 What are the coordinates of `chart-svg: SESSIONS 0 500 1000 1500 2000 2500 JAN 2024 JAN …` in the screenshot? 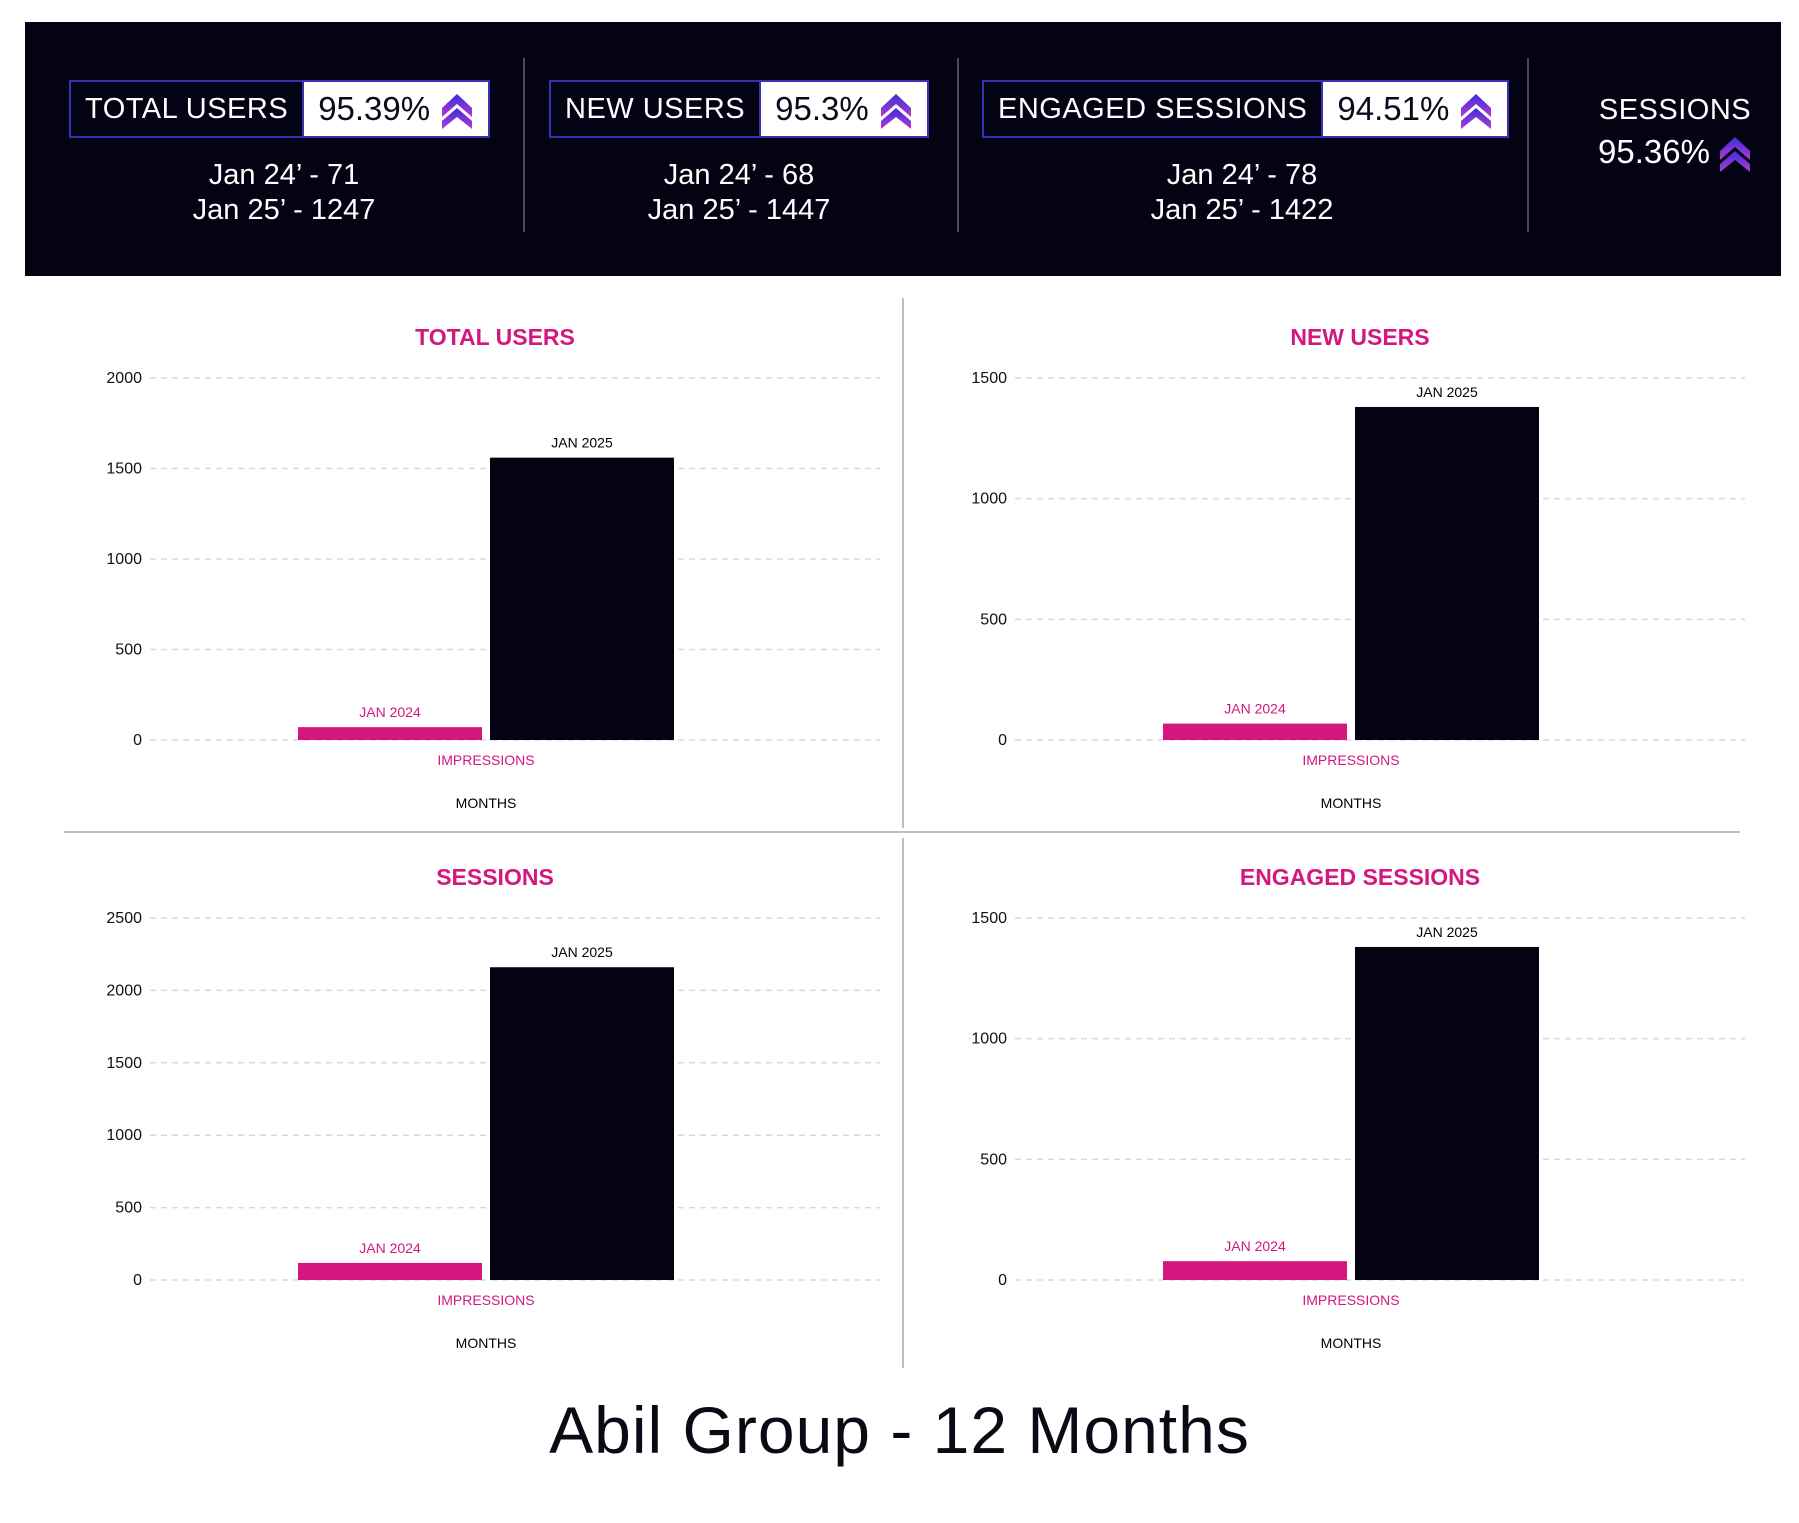 It's located at (493, 1107).